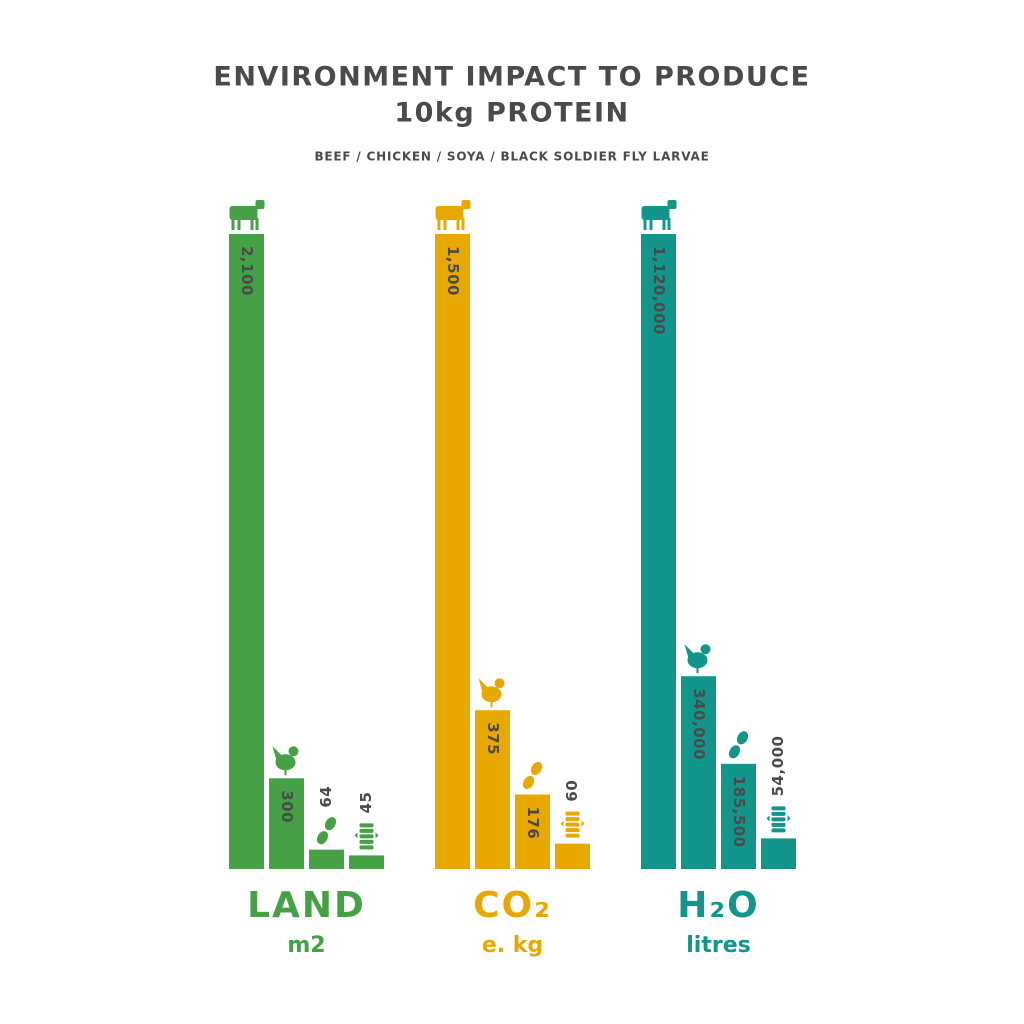  What do you see at coordinates (659, 290) in the screenshot?
I see `value-label: 1,120,000` at bounding box center [659, 290].